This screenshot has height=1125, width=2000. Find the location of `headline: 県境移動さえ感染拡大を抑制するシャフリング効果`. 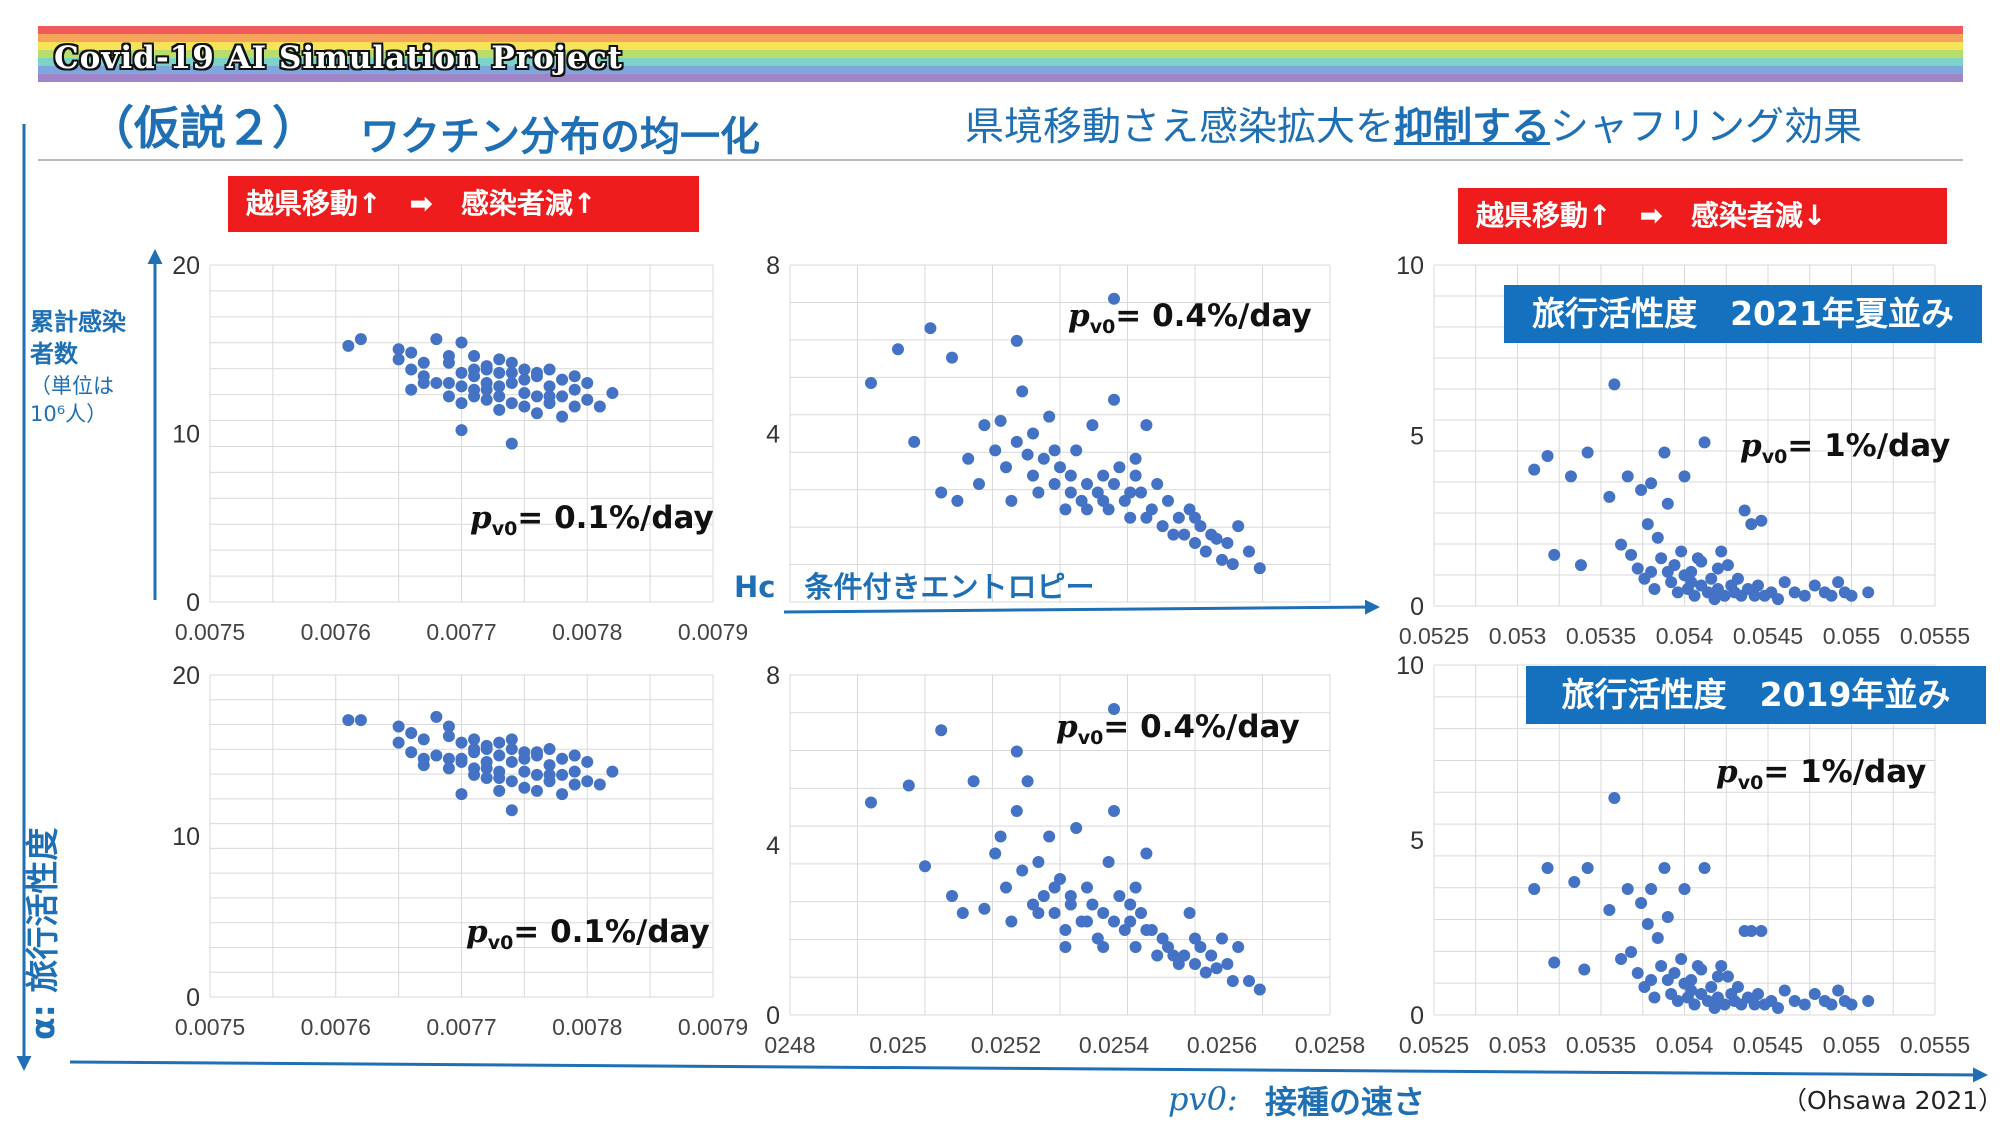

headline: 県境移動さえ感染拡大を抑制するシャフリング効果 is located at coordinates (1413, 124).